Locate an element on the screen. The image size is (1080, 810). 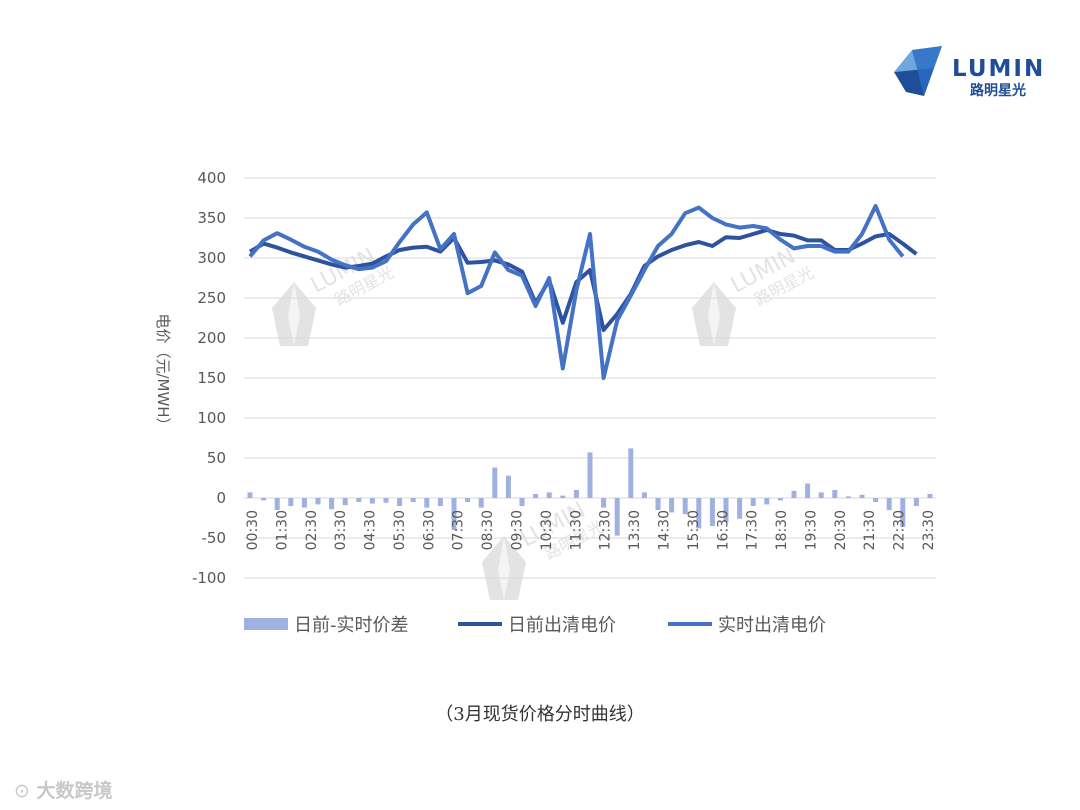
x-tick-label: 14:30 is located at coordinates (664, 530).